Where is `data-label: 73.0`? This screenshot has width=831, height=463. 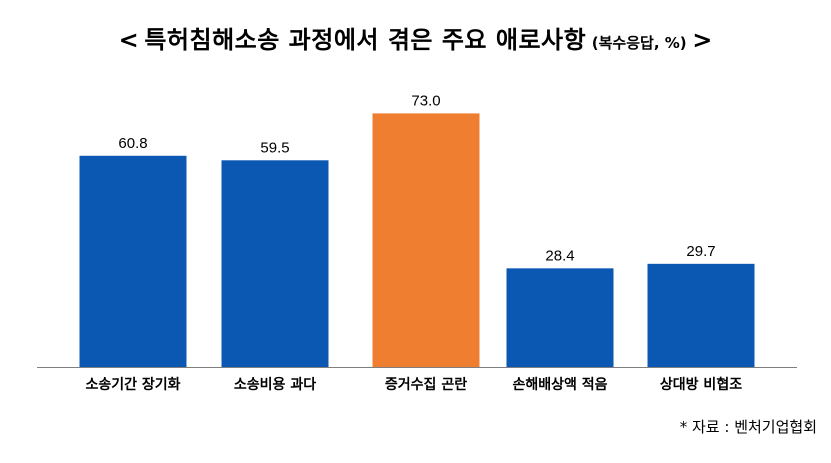
data-label: 73.0 is located at coordinates (425, 100).